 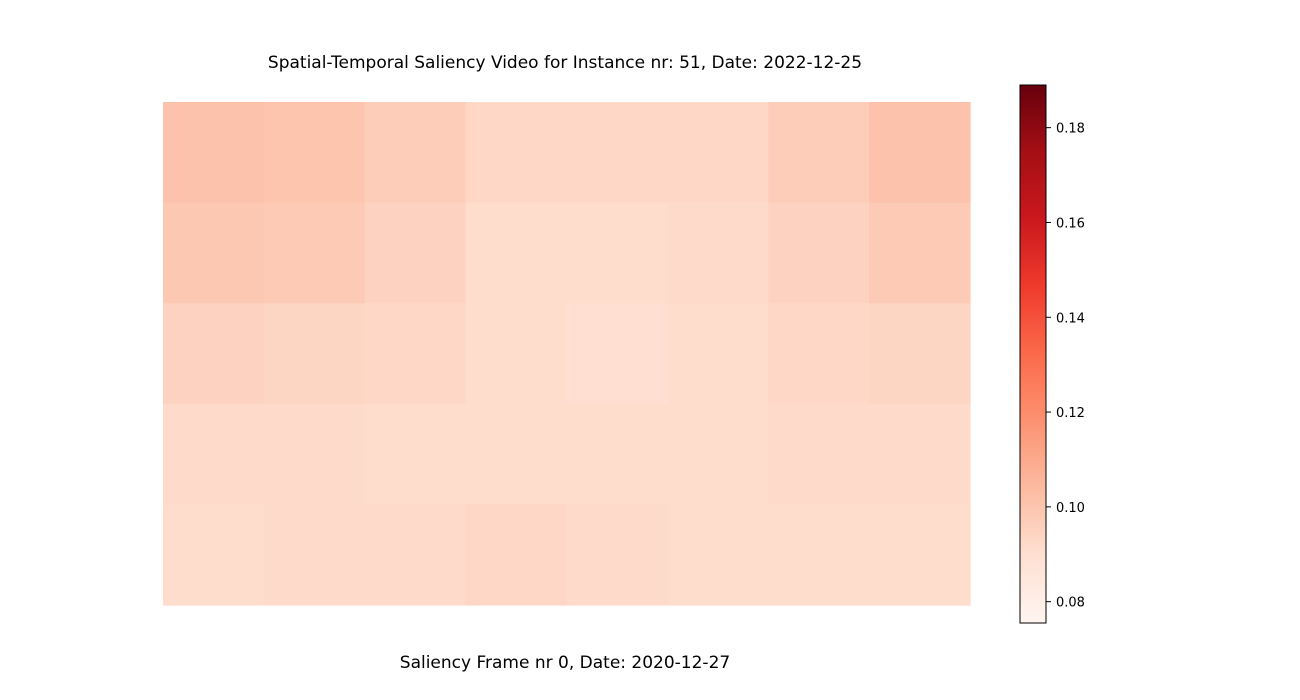 I want to click on frame-caption: Saliency Frame nr 0, Date: 2020-12-27, so click(x=565, y=663).